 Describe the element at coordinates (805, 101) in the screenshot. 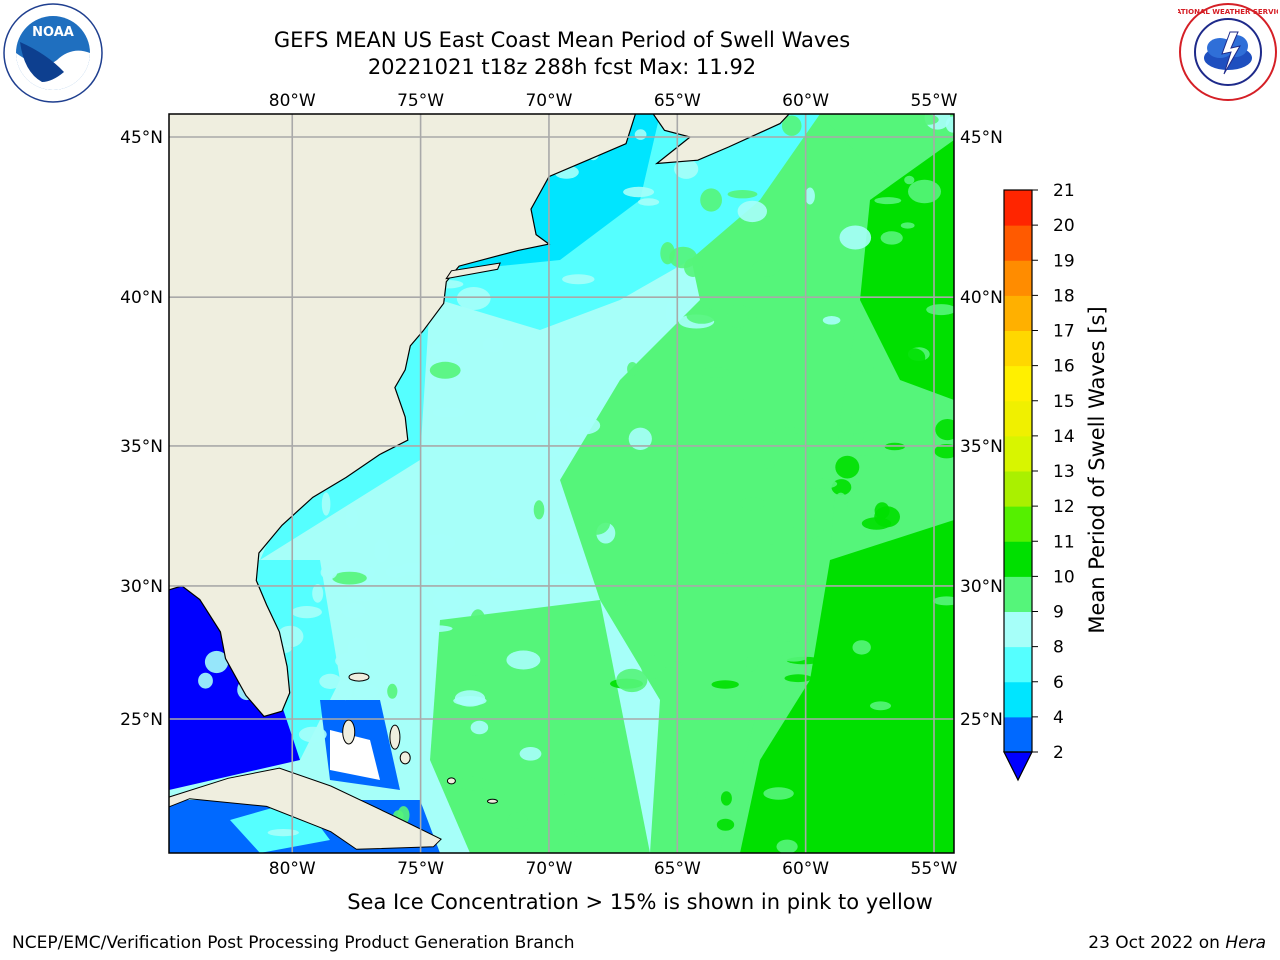

I see `lon-tick-label-top: 60°W` at that location.